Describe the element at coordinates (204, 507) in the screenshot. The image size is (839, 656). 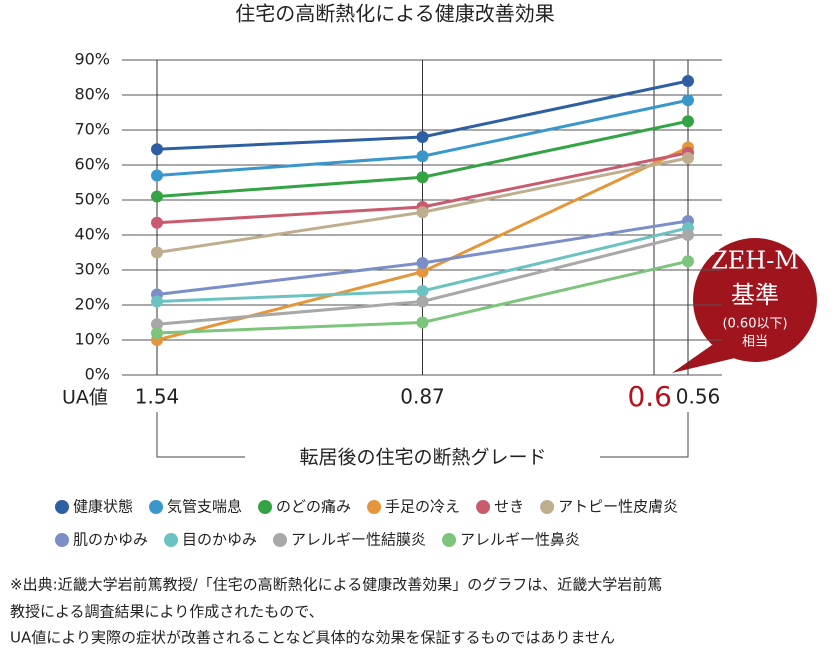
I see `legend-label: 気管支喘息` at that location.